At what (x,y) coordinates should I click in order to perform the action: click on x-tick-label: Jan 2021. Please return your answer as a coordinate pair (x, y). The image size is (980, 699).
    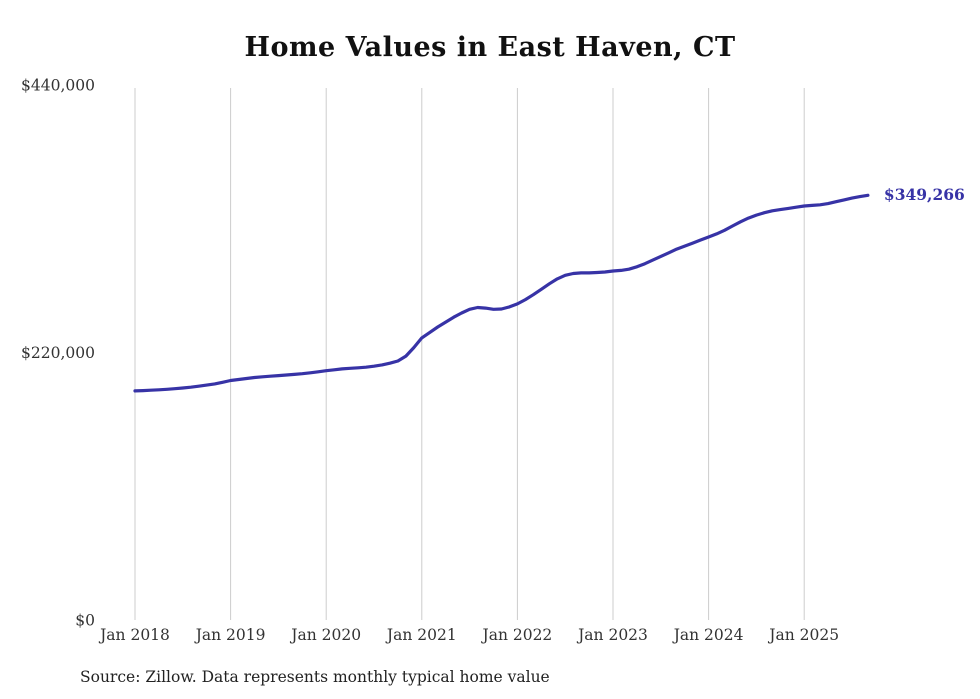
    Looking at the image, I should click on (421, 635).